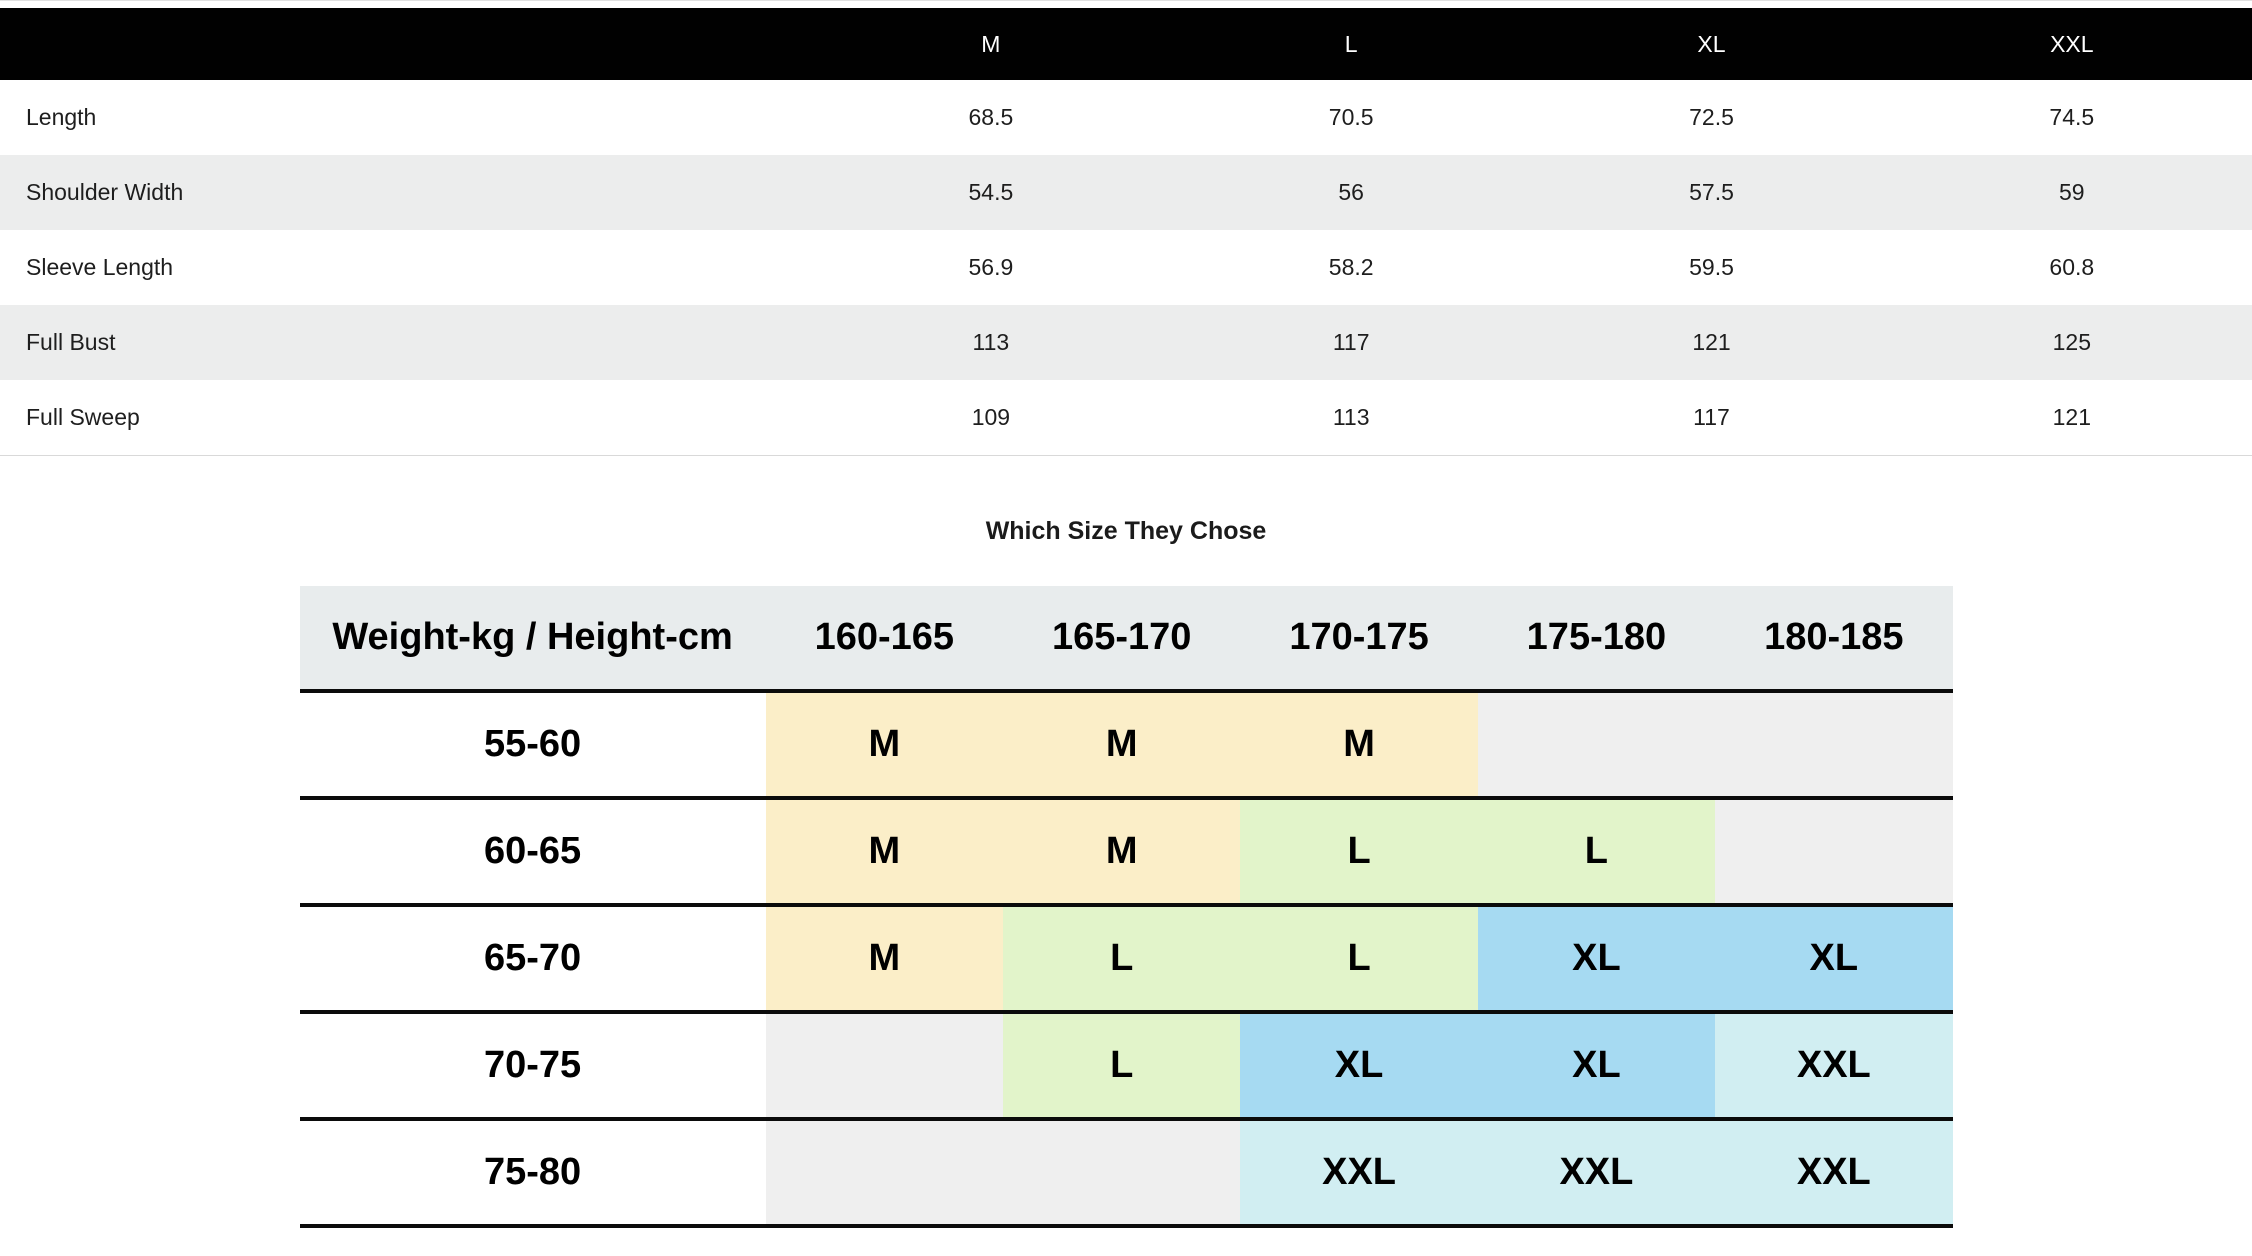 The height and width of the screenshot is (1256, 2252). Describe the element at coordinates (1126, 417) in the screenshot. I see `measurement-row-full-sweep: Full Sweep 109 113 117 121` at that location.